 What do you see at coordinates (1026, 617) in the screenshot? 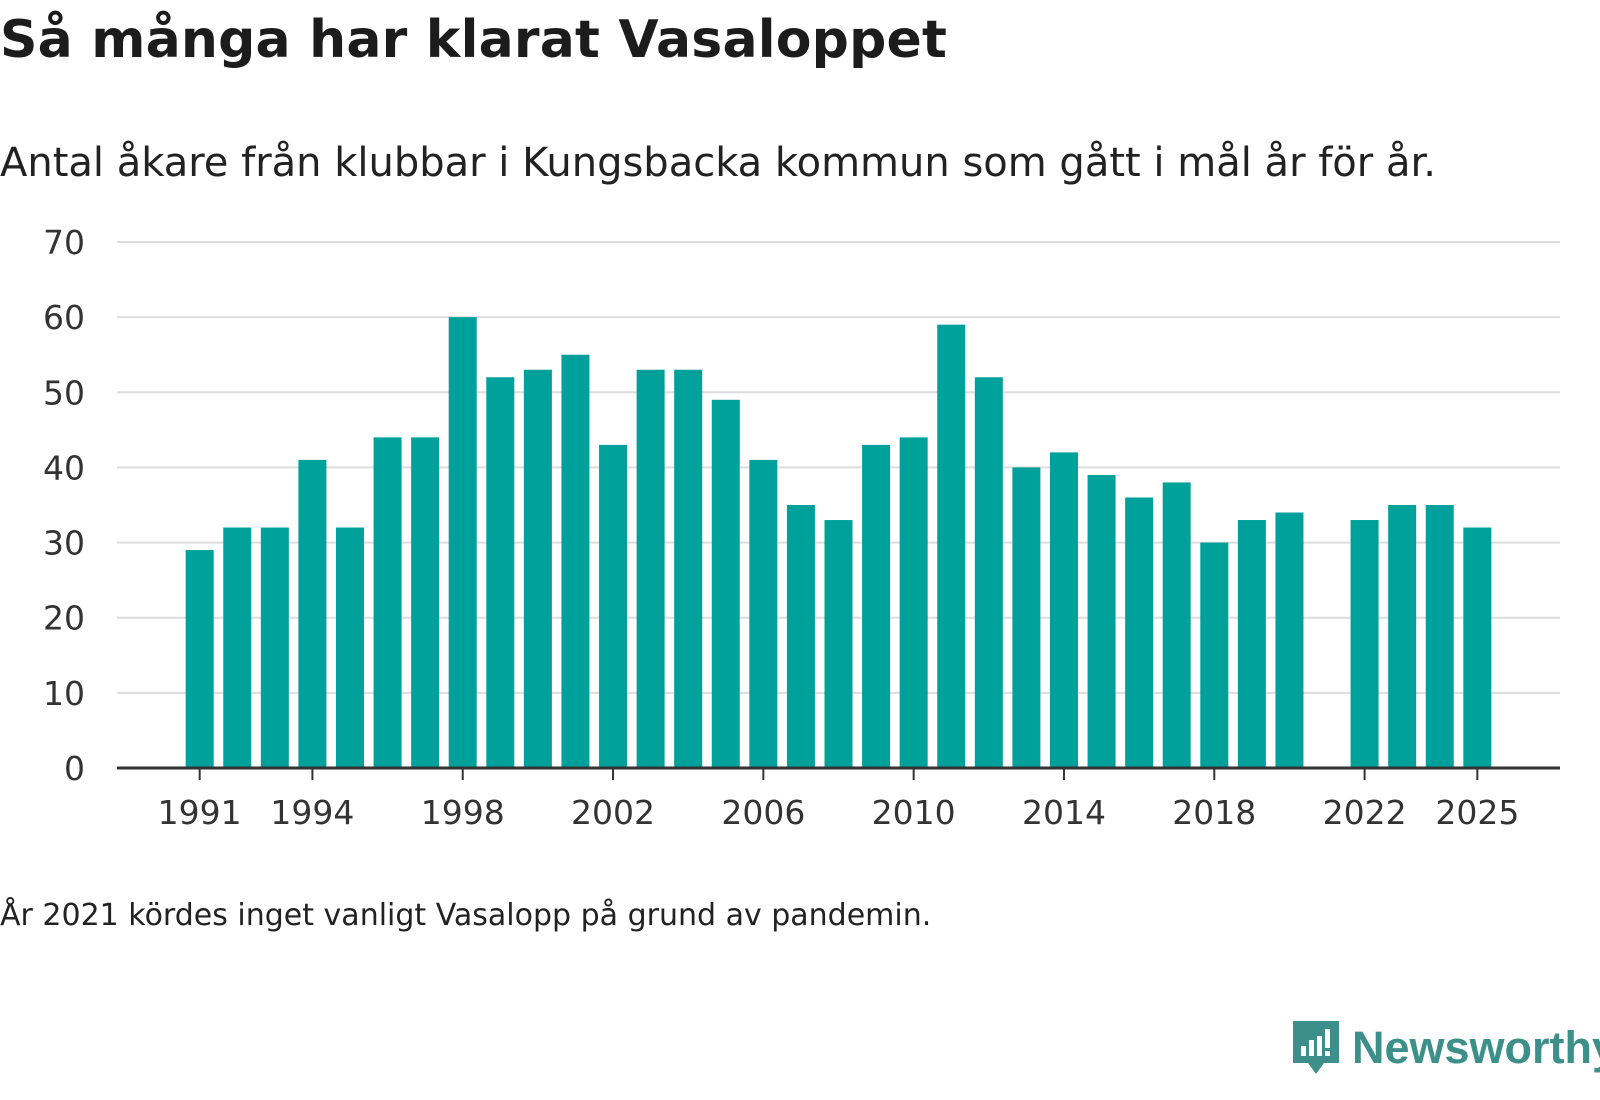
I see `bar-2013` at bounding box center [1026, 617].